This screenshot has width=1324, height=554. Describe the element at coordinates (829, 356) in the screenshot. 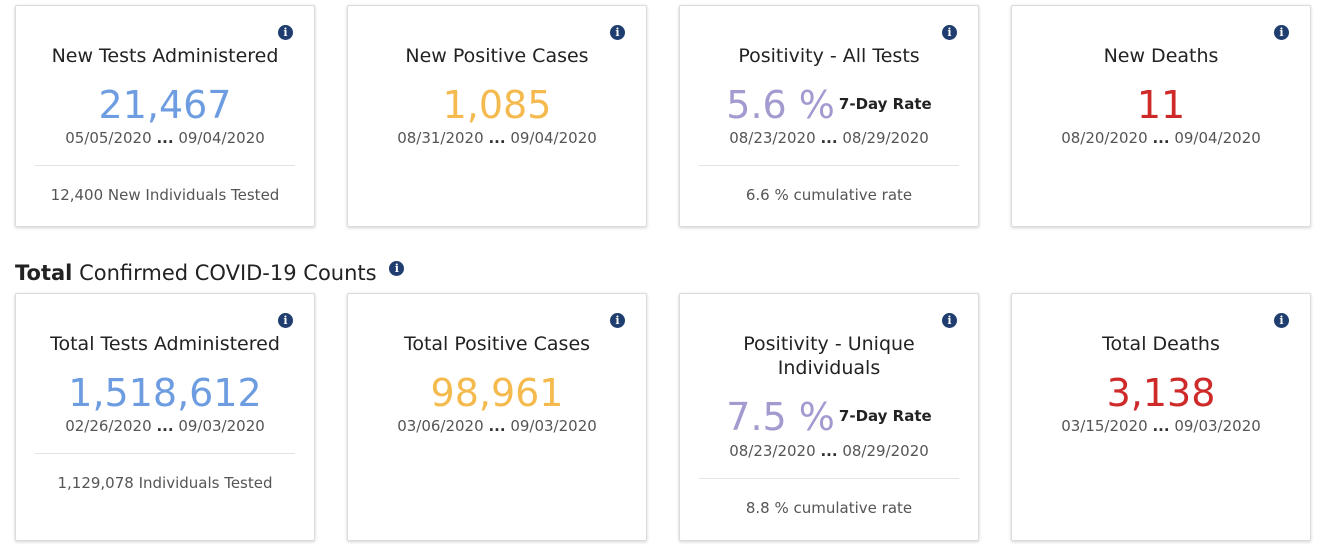

I see `card-title: Positivity - Unique Individuals` at that location.